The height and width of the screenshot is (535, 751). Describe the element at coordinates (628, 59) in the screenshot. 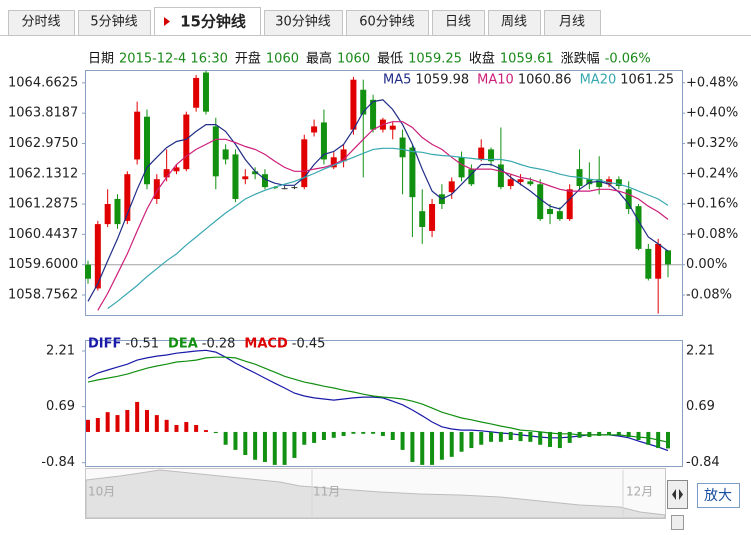

I see `info-value: -0.06%` at that location.